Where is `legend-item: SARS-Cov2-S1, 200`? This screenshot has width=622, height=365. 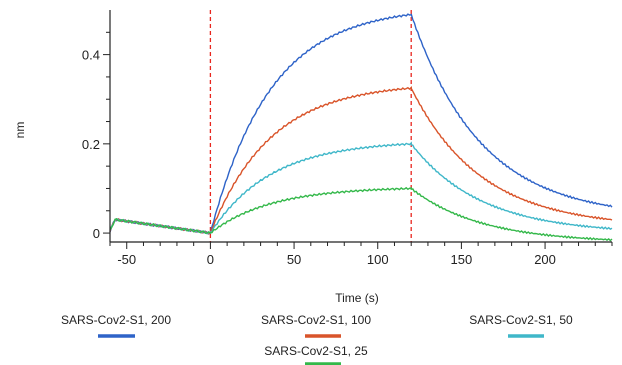 legend-item: SARS-Cov2-S1, 200 is located at coordinates (116, 325).